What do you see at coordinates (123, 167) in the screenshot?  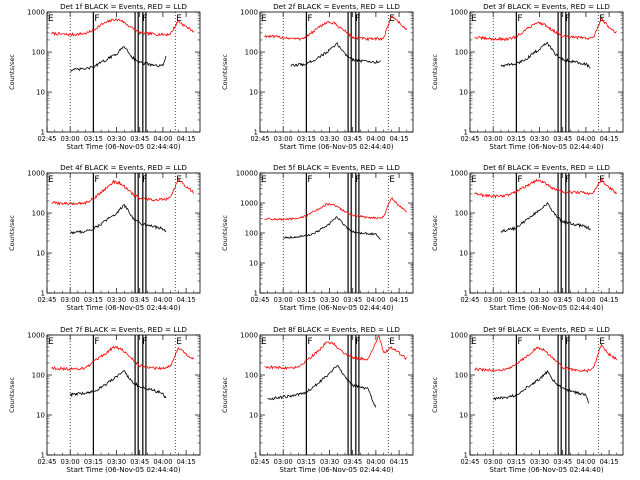 I see `chart-title: Det 4f BLACK = Events, RED = LLD` at bounding box center [123, 167].